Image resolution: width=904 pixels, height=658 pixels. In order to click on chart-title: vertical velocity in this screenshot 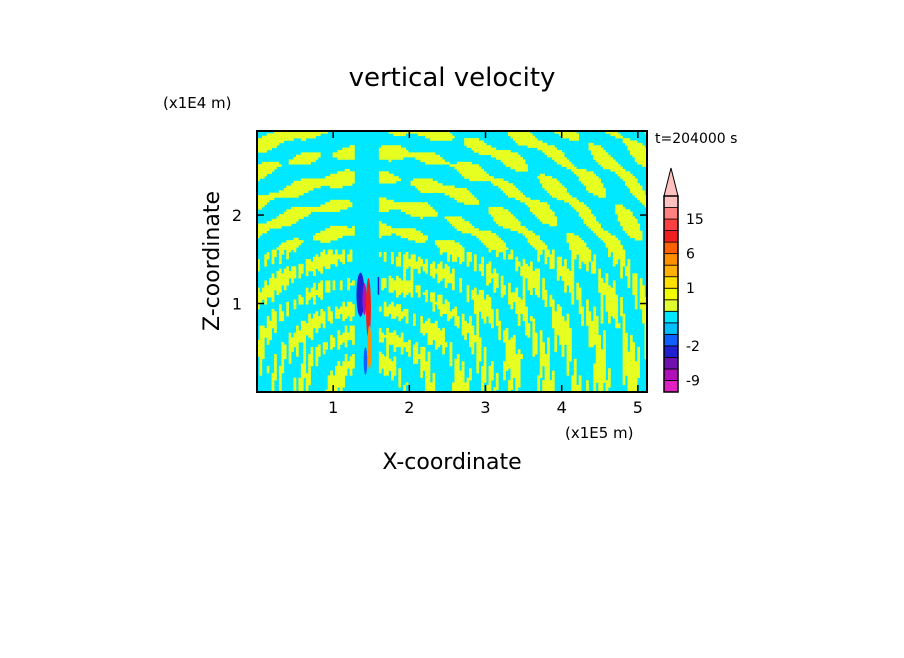, I will do `click(452, 78)`.